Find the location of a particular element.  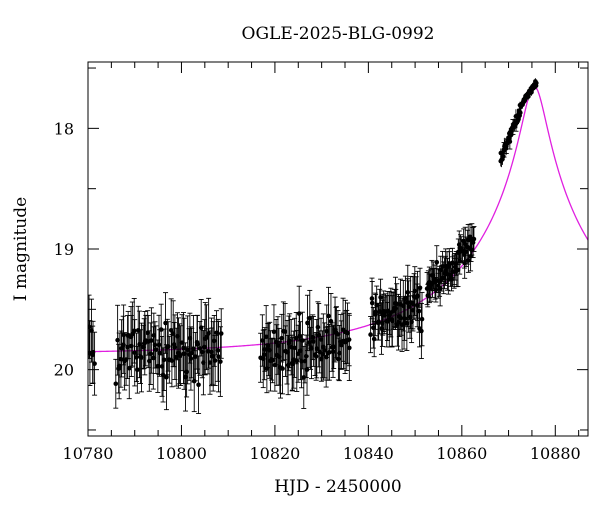

y-tick-label: 19 is located at coordinates (64, 249).